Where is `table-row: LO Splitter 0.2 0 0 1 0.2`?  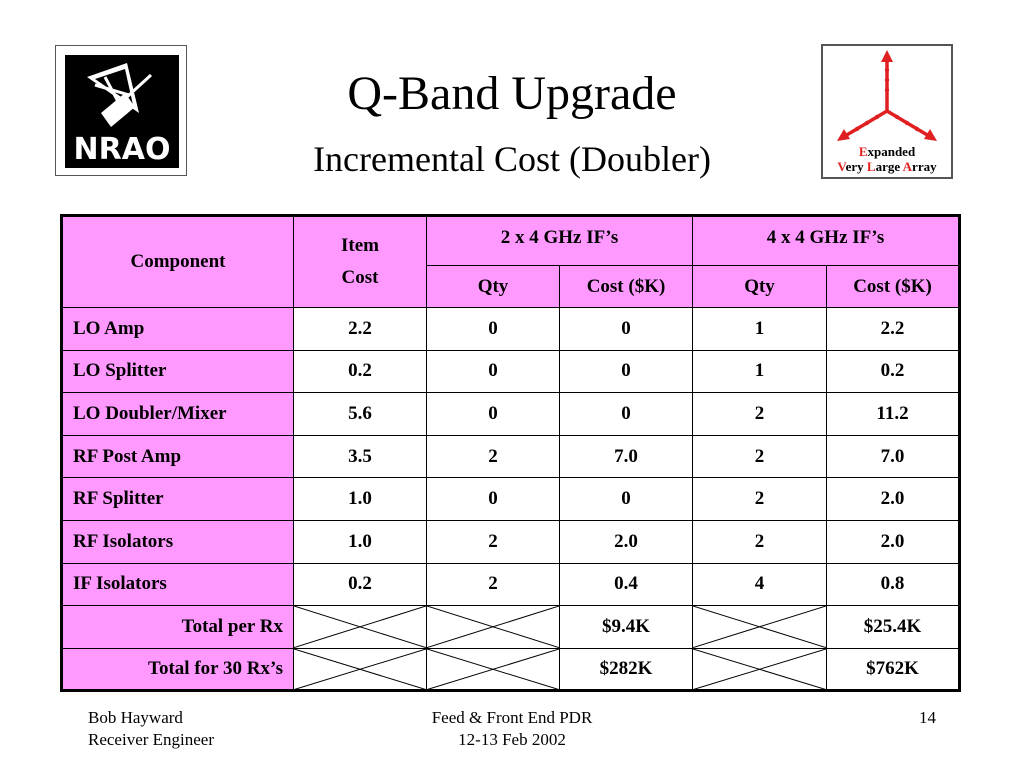
table-row: LO Splitter 0.2 0 0 1 0.2 is located at coordinates (511, 371).